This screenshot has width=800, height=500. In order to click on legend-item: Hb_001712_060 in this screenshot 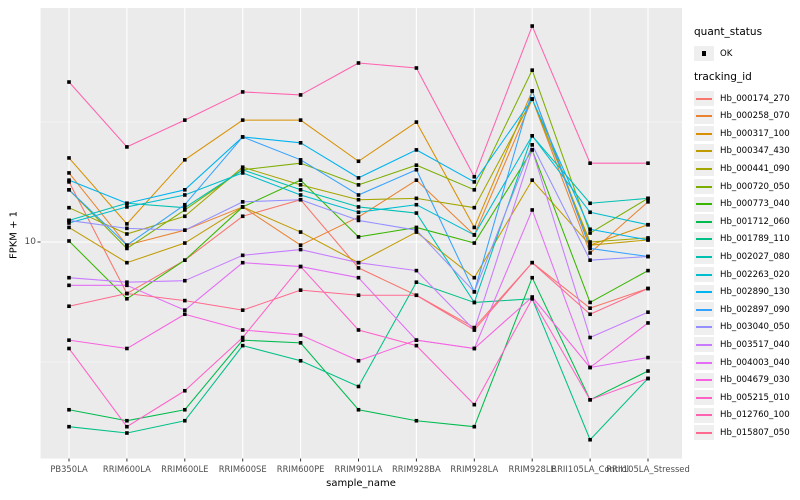, I will do `click(742, 221)`.